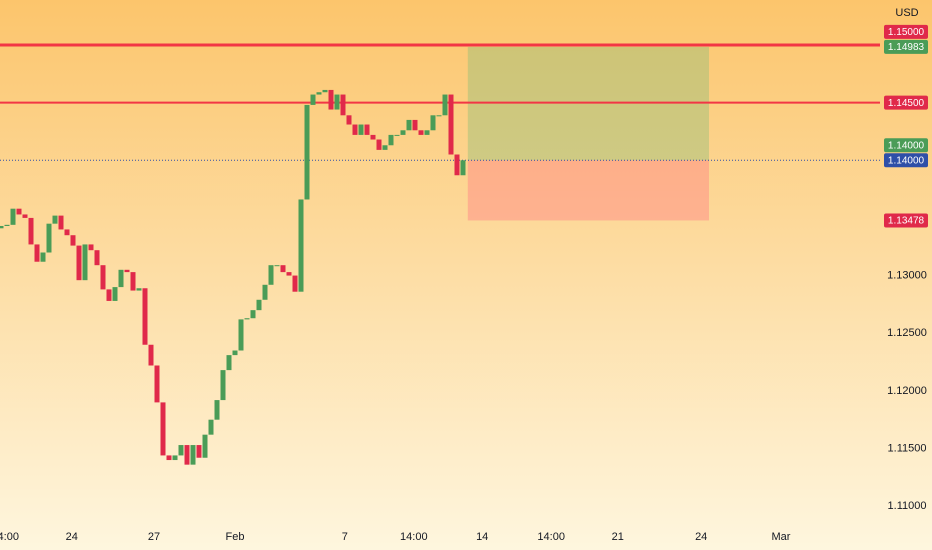 The image size is (932, 550). I want to click on x-tick-label: 24, so click(72, 537).